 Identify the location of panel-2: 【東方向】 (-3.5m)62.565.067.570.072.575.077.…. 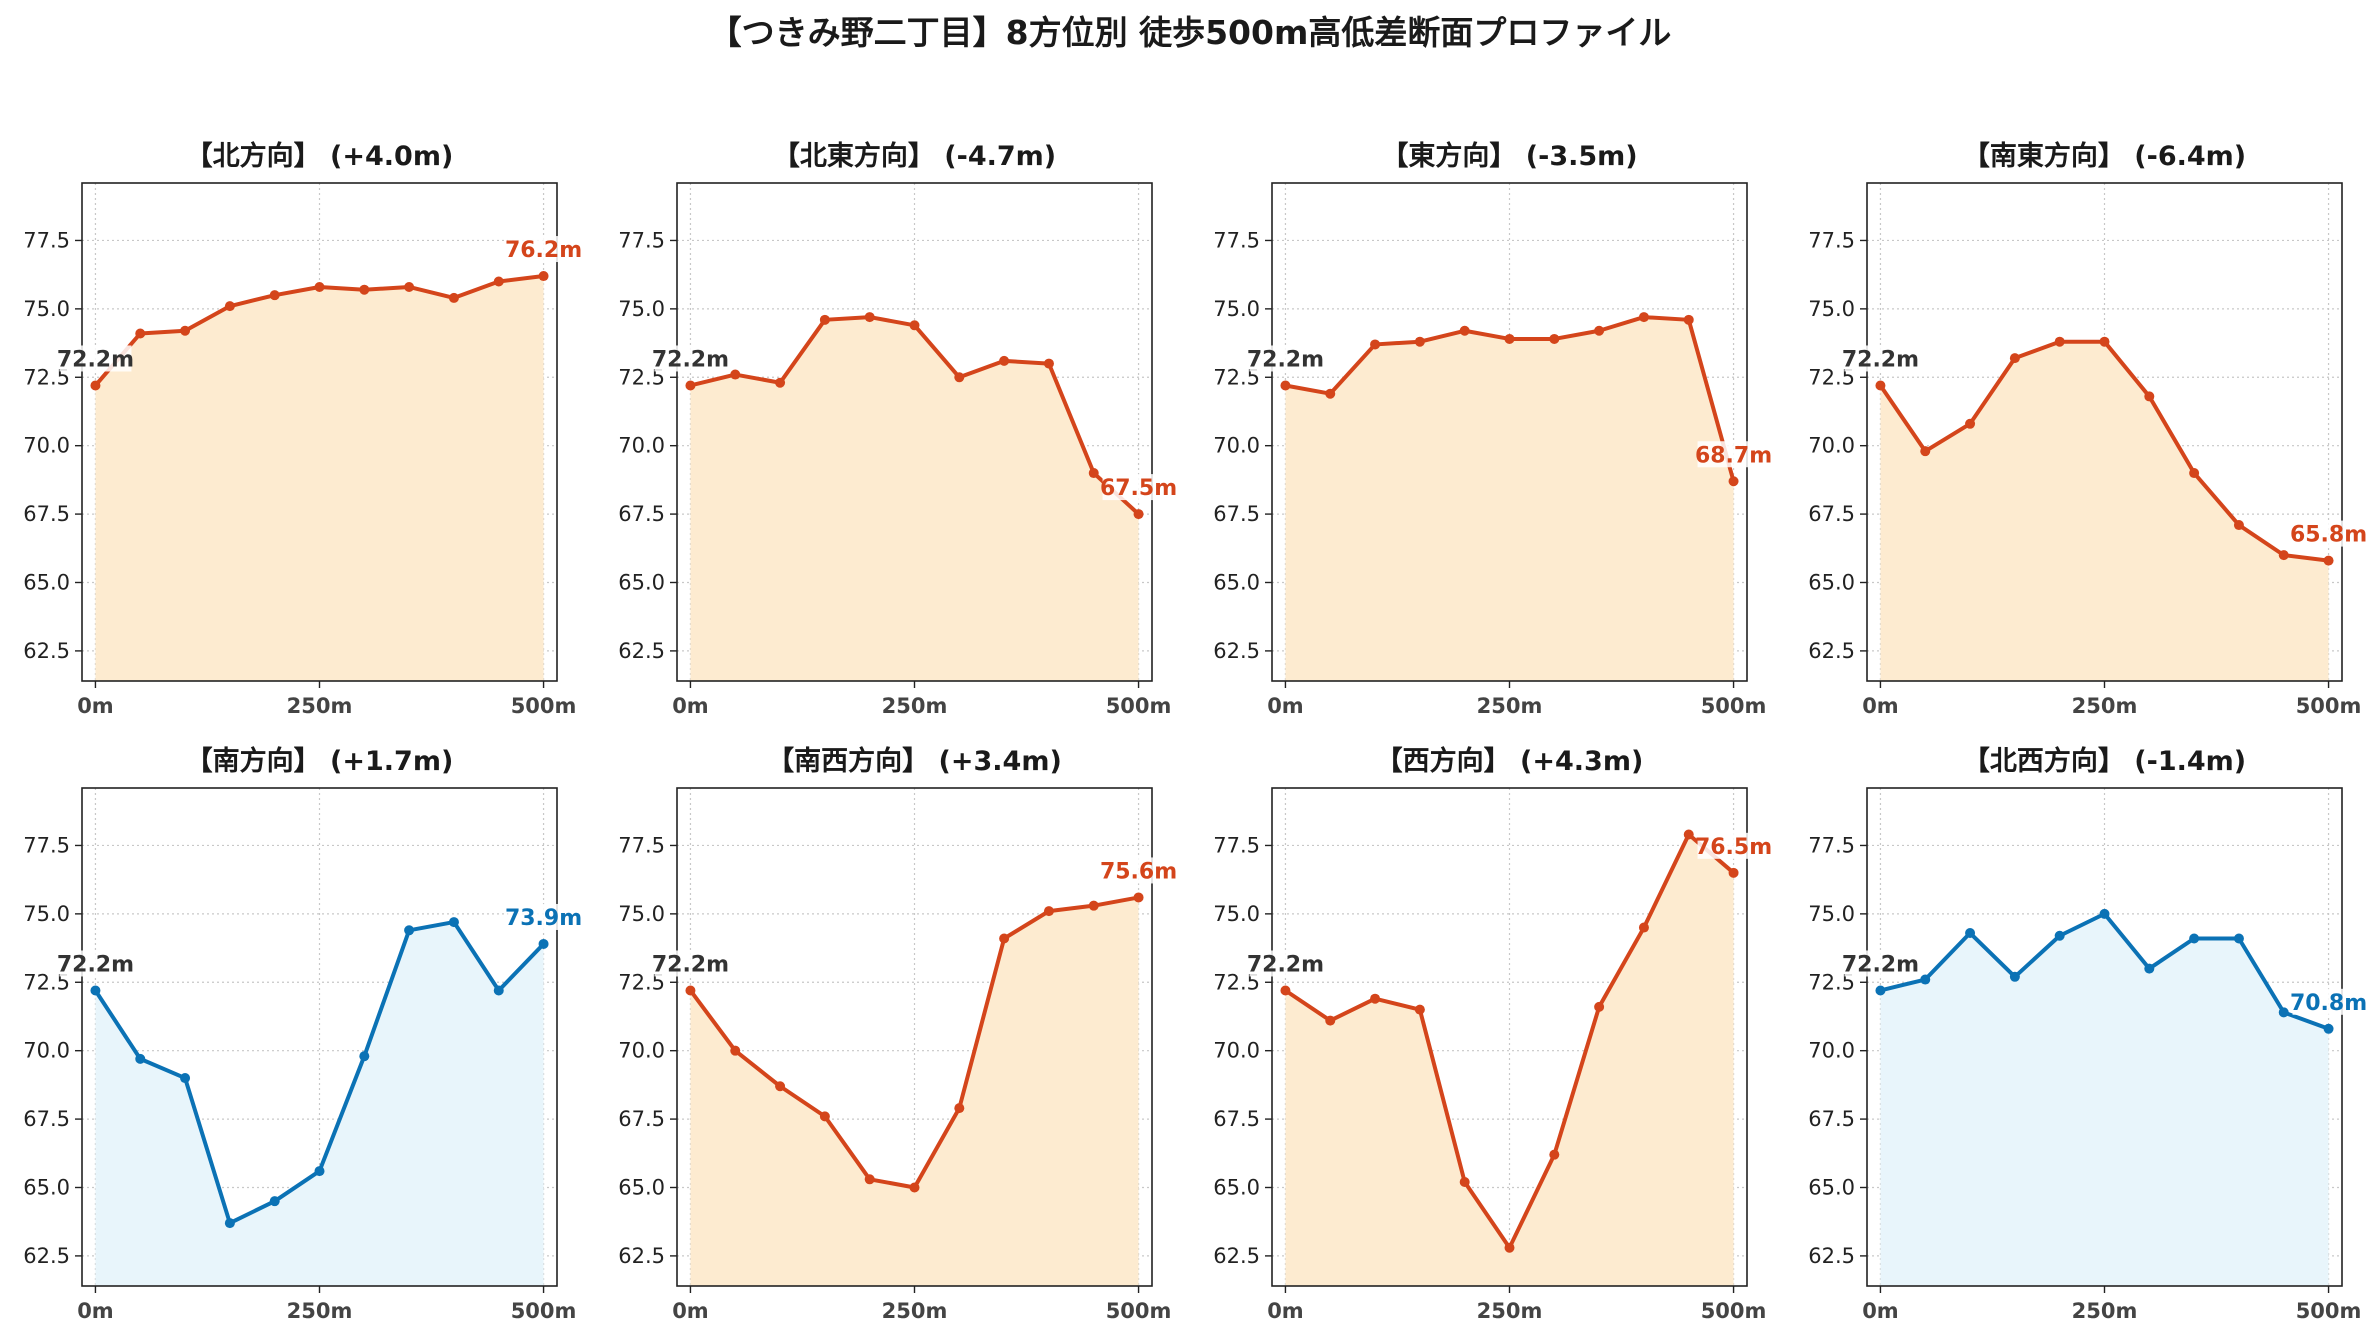
(1492, 429).